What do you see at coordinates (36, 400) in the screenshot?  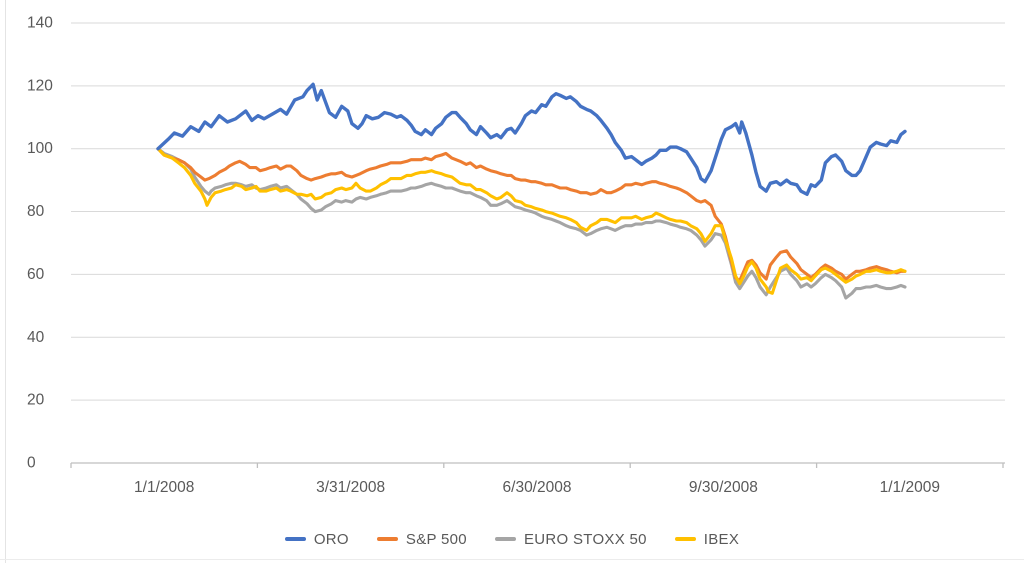 I see `y-axis-label: 20` at bounding box center [36, 400].